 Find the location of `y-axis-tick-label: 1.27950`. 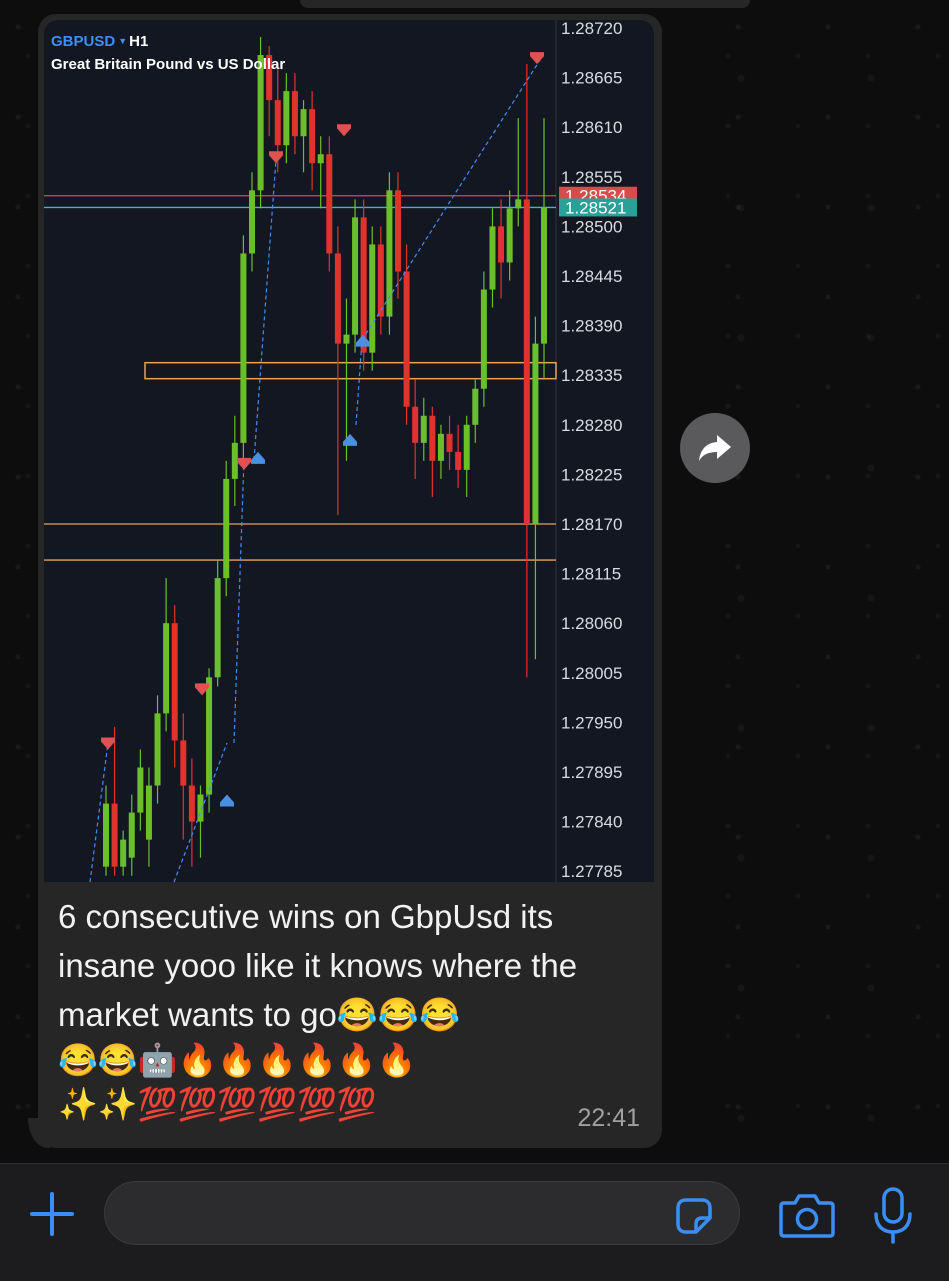

y-axis-tick-label: 1.27950 is located at coordinates (591, 722).